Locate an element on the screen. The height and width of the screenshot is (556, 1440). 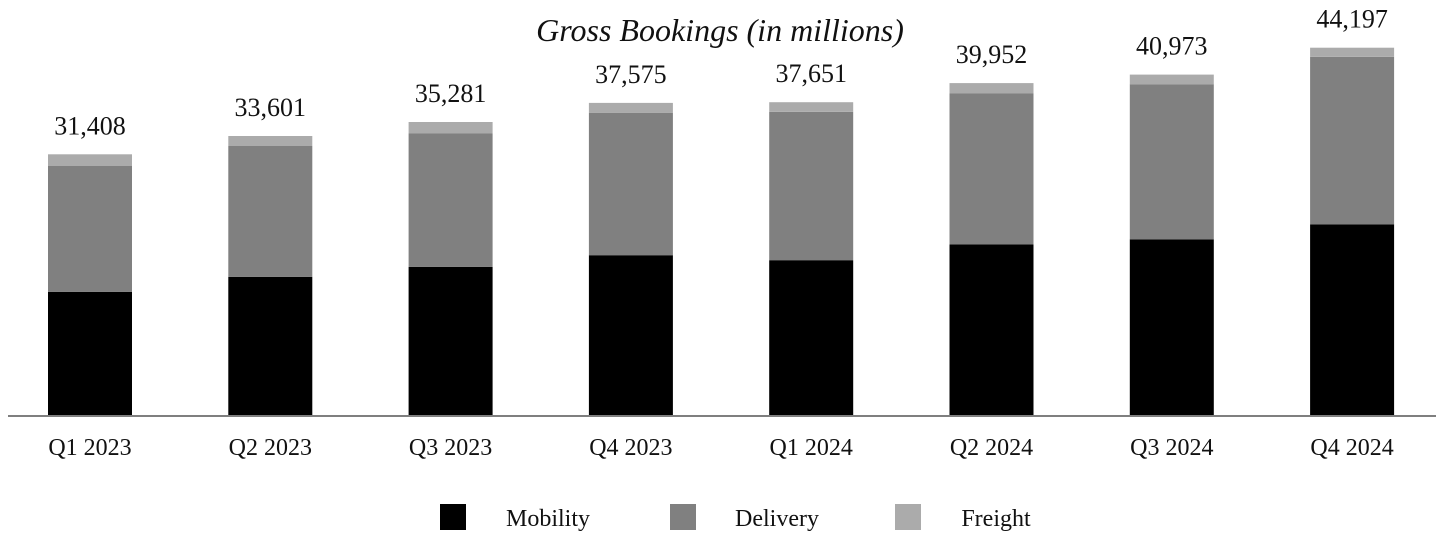
bar-freight-q4-2023 is located at coordinates (630, 107).